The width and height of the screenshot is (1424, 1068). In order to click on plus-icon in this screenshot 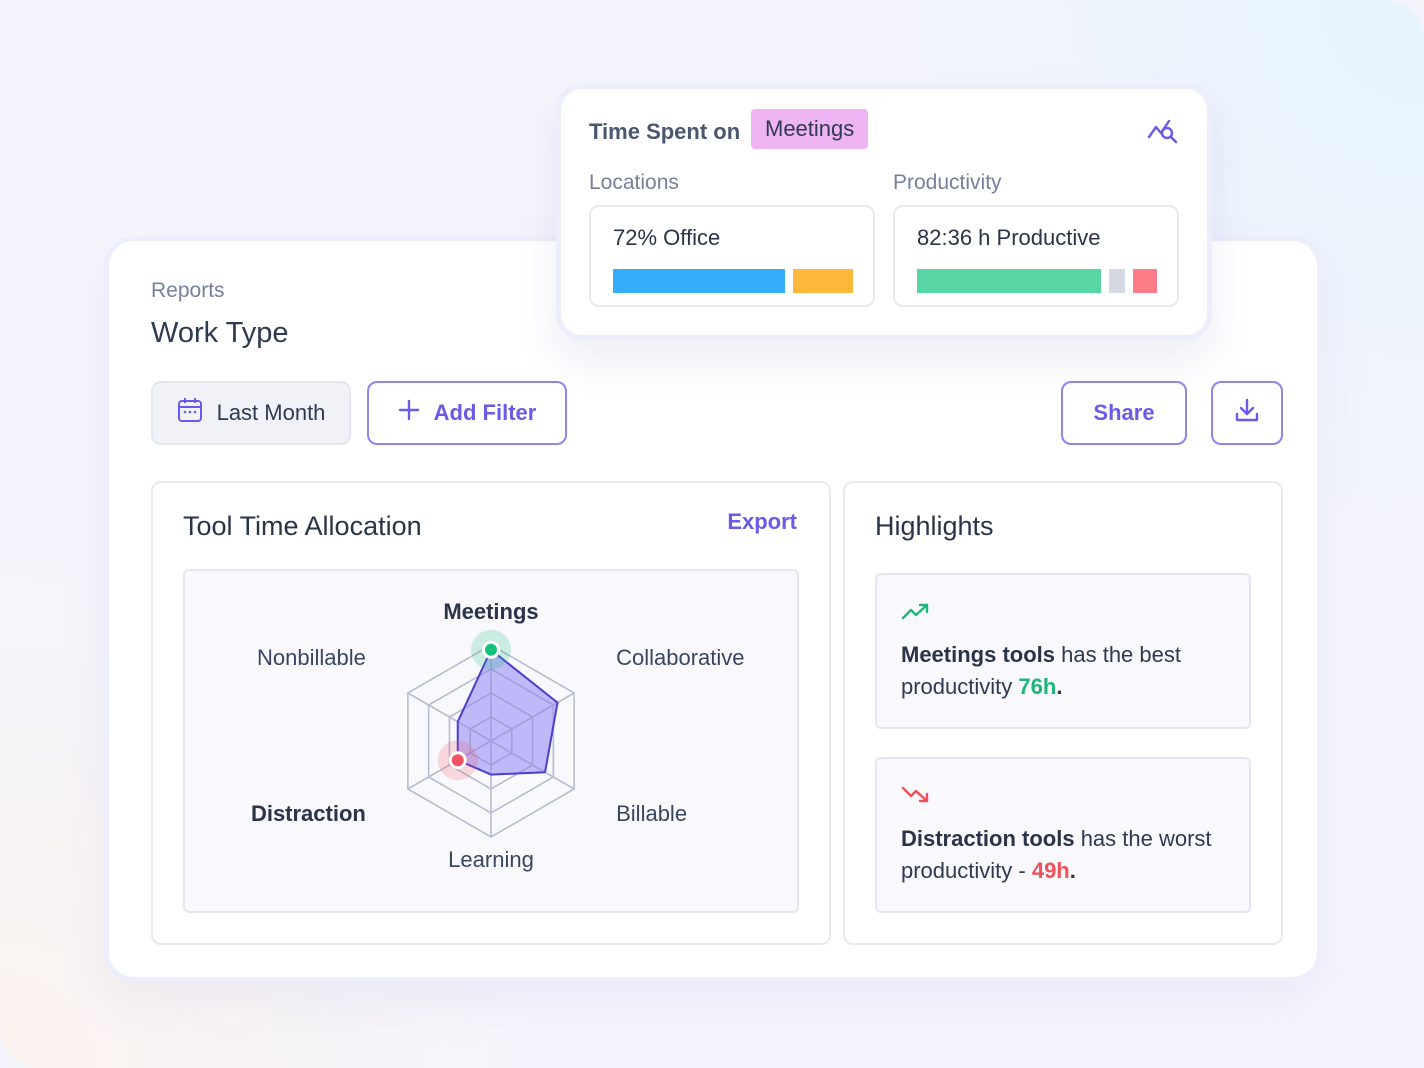, I will do `click(409, 413)`.